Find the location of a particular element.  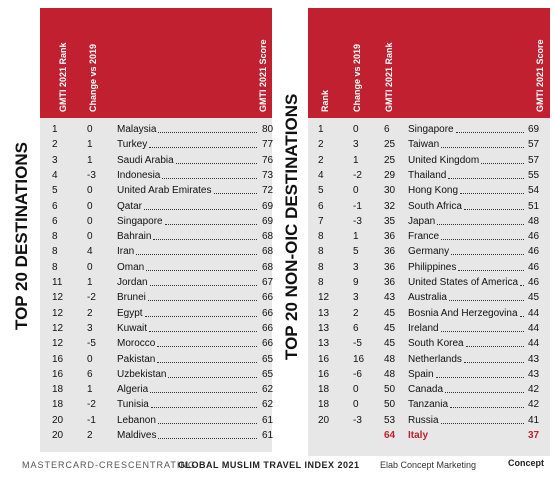

country: Ireland is located at coordinates (467, 329).